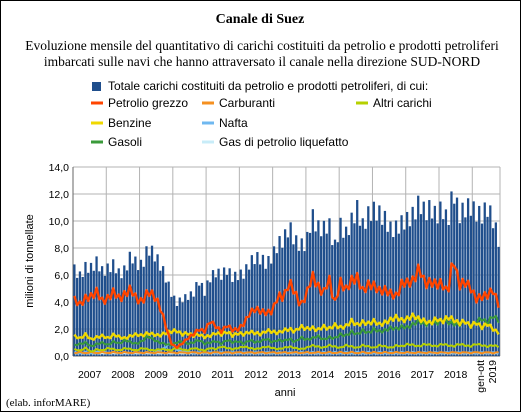 The width and height of the screenshot is (521, 412). What do you see at coordinates (389, 375) in the screenshot?
I see `x-tick-label: 2016` at bounding box center [389, 375].